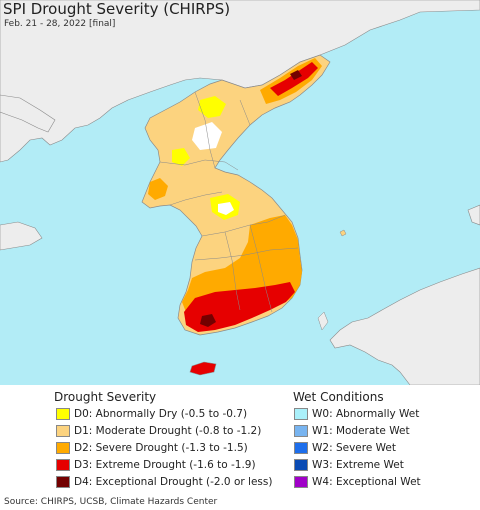 The image size is (480, 510). I want to click on d3-swatch, so click(63, 465).